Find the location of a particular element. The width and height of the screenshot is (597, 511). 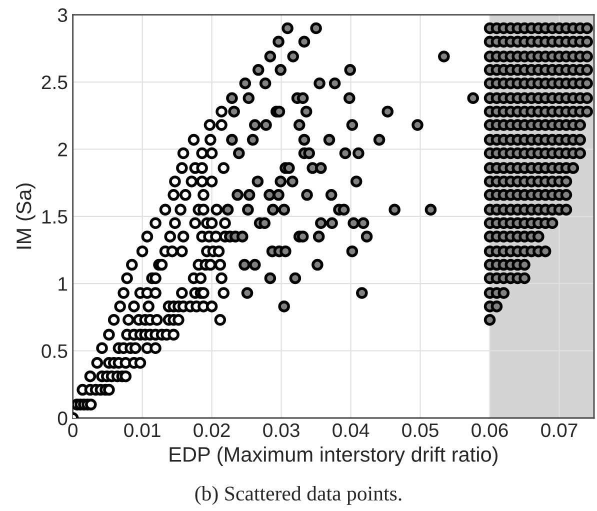

x-tick-label: 0.02 is located at coordinates (212, 430).